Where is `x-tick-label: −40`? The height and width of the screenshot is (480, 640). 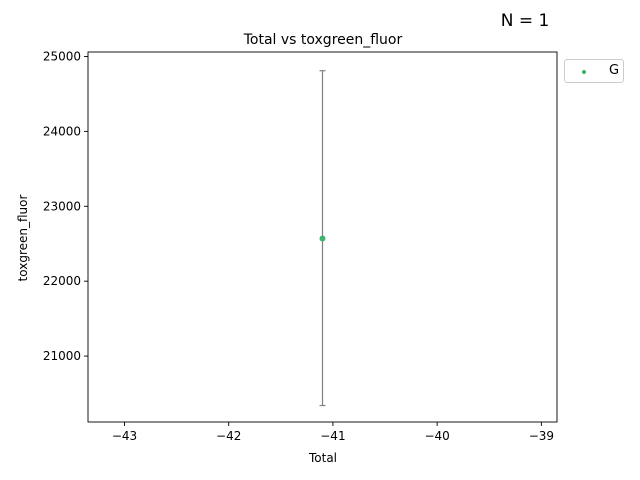
x-tick-label: −40 is located at coordinates (436, 436).